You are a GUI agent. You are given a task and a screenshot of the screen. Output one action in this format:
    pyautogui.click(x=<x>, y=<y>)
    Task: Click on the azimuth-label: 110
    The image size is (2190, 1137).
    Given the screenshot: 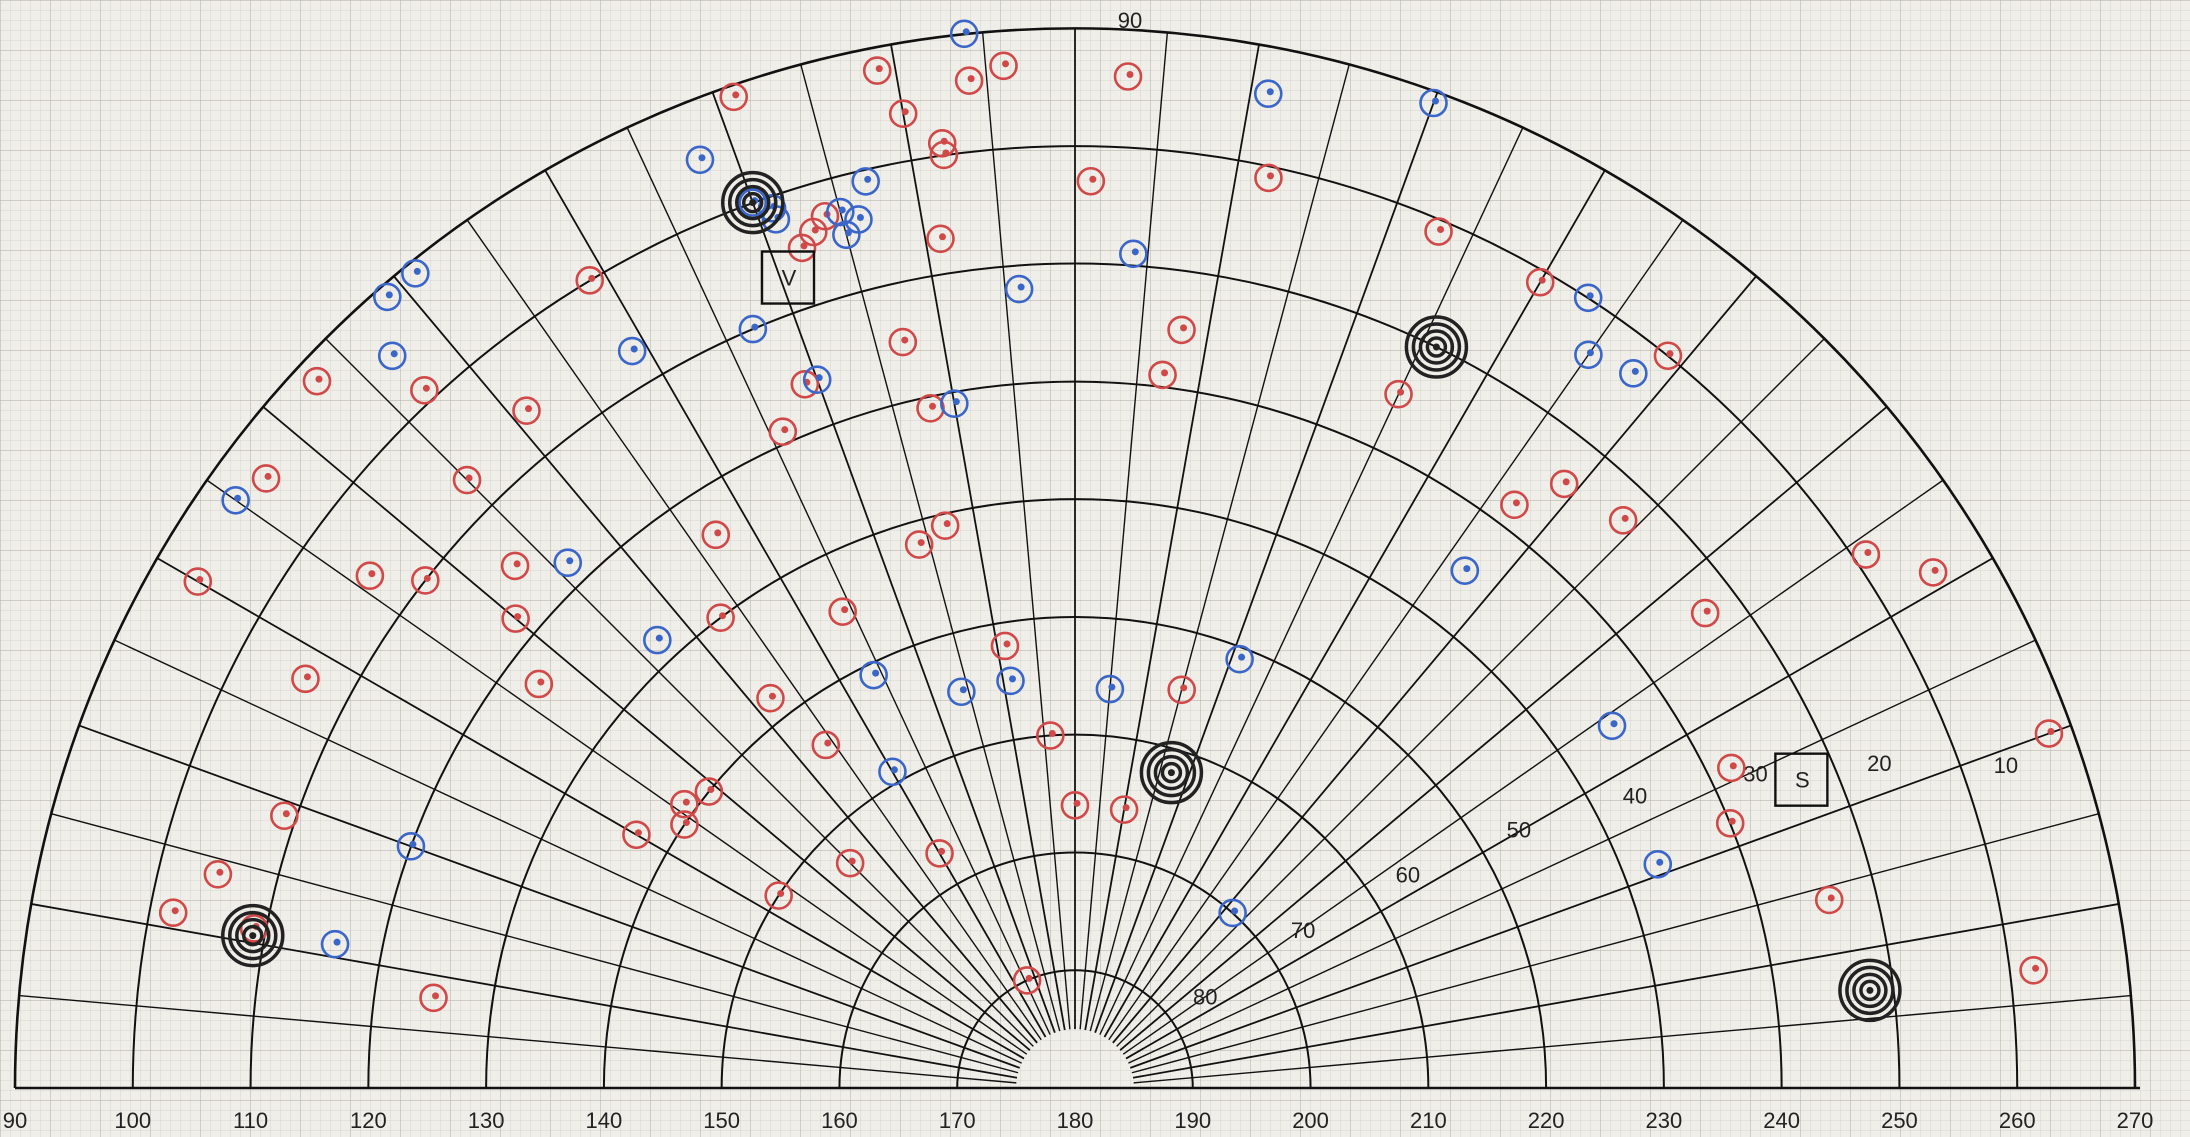 What is the action you would take?
    pyautogui.click(x=250, y=1120)
    